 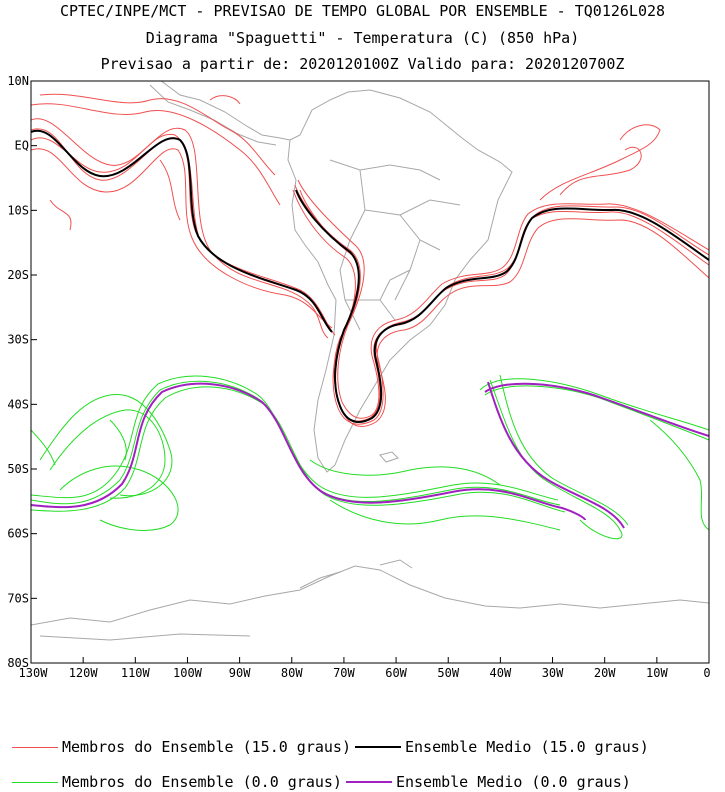 I want to click on legend-mean-15c-label: Ensemble Medio (15.0 graus), so click(x=526, y=747).